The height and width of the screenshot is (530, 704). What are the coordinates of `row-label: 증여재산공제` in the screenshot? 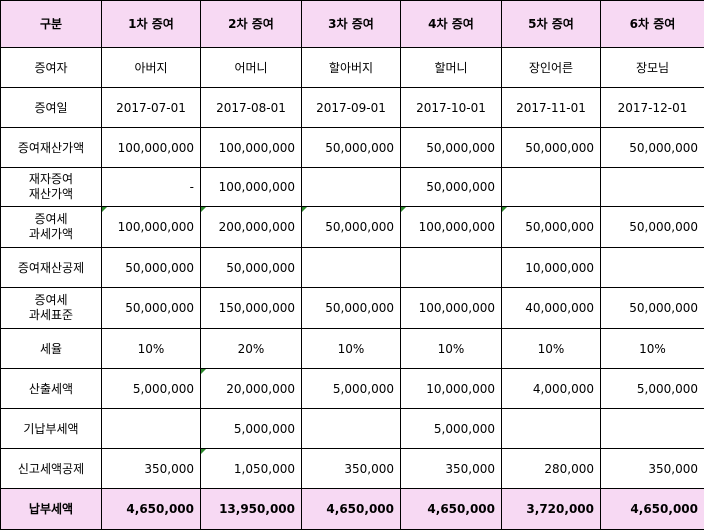 It's located at (51, 268).